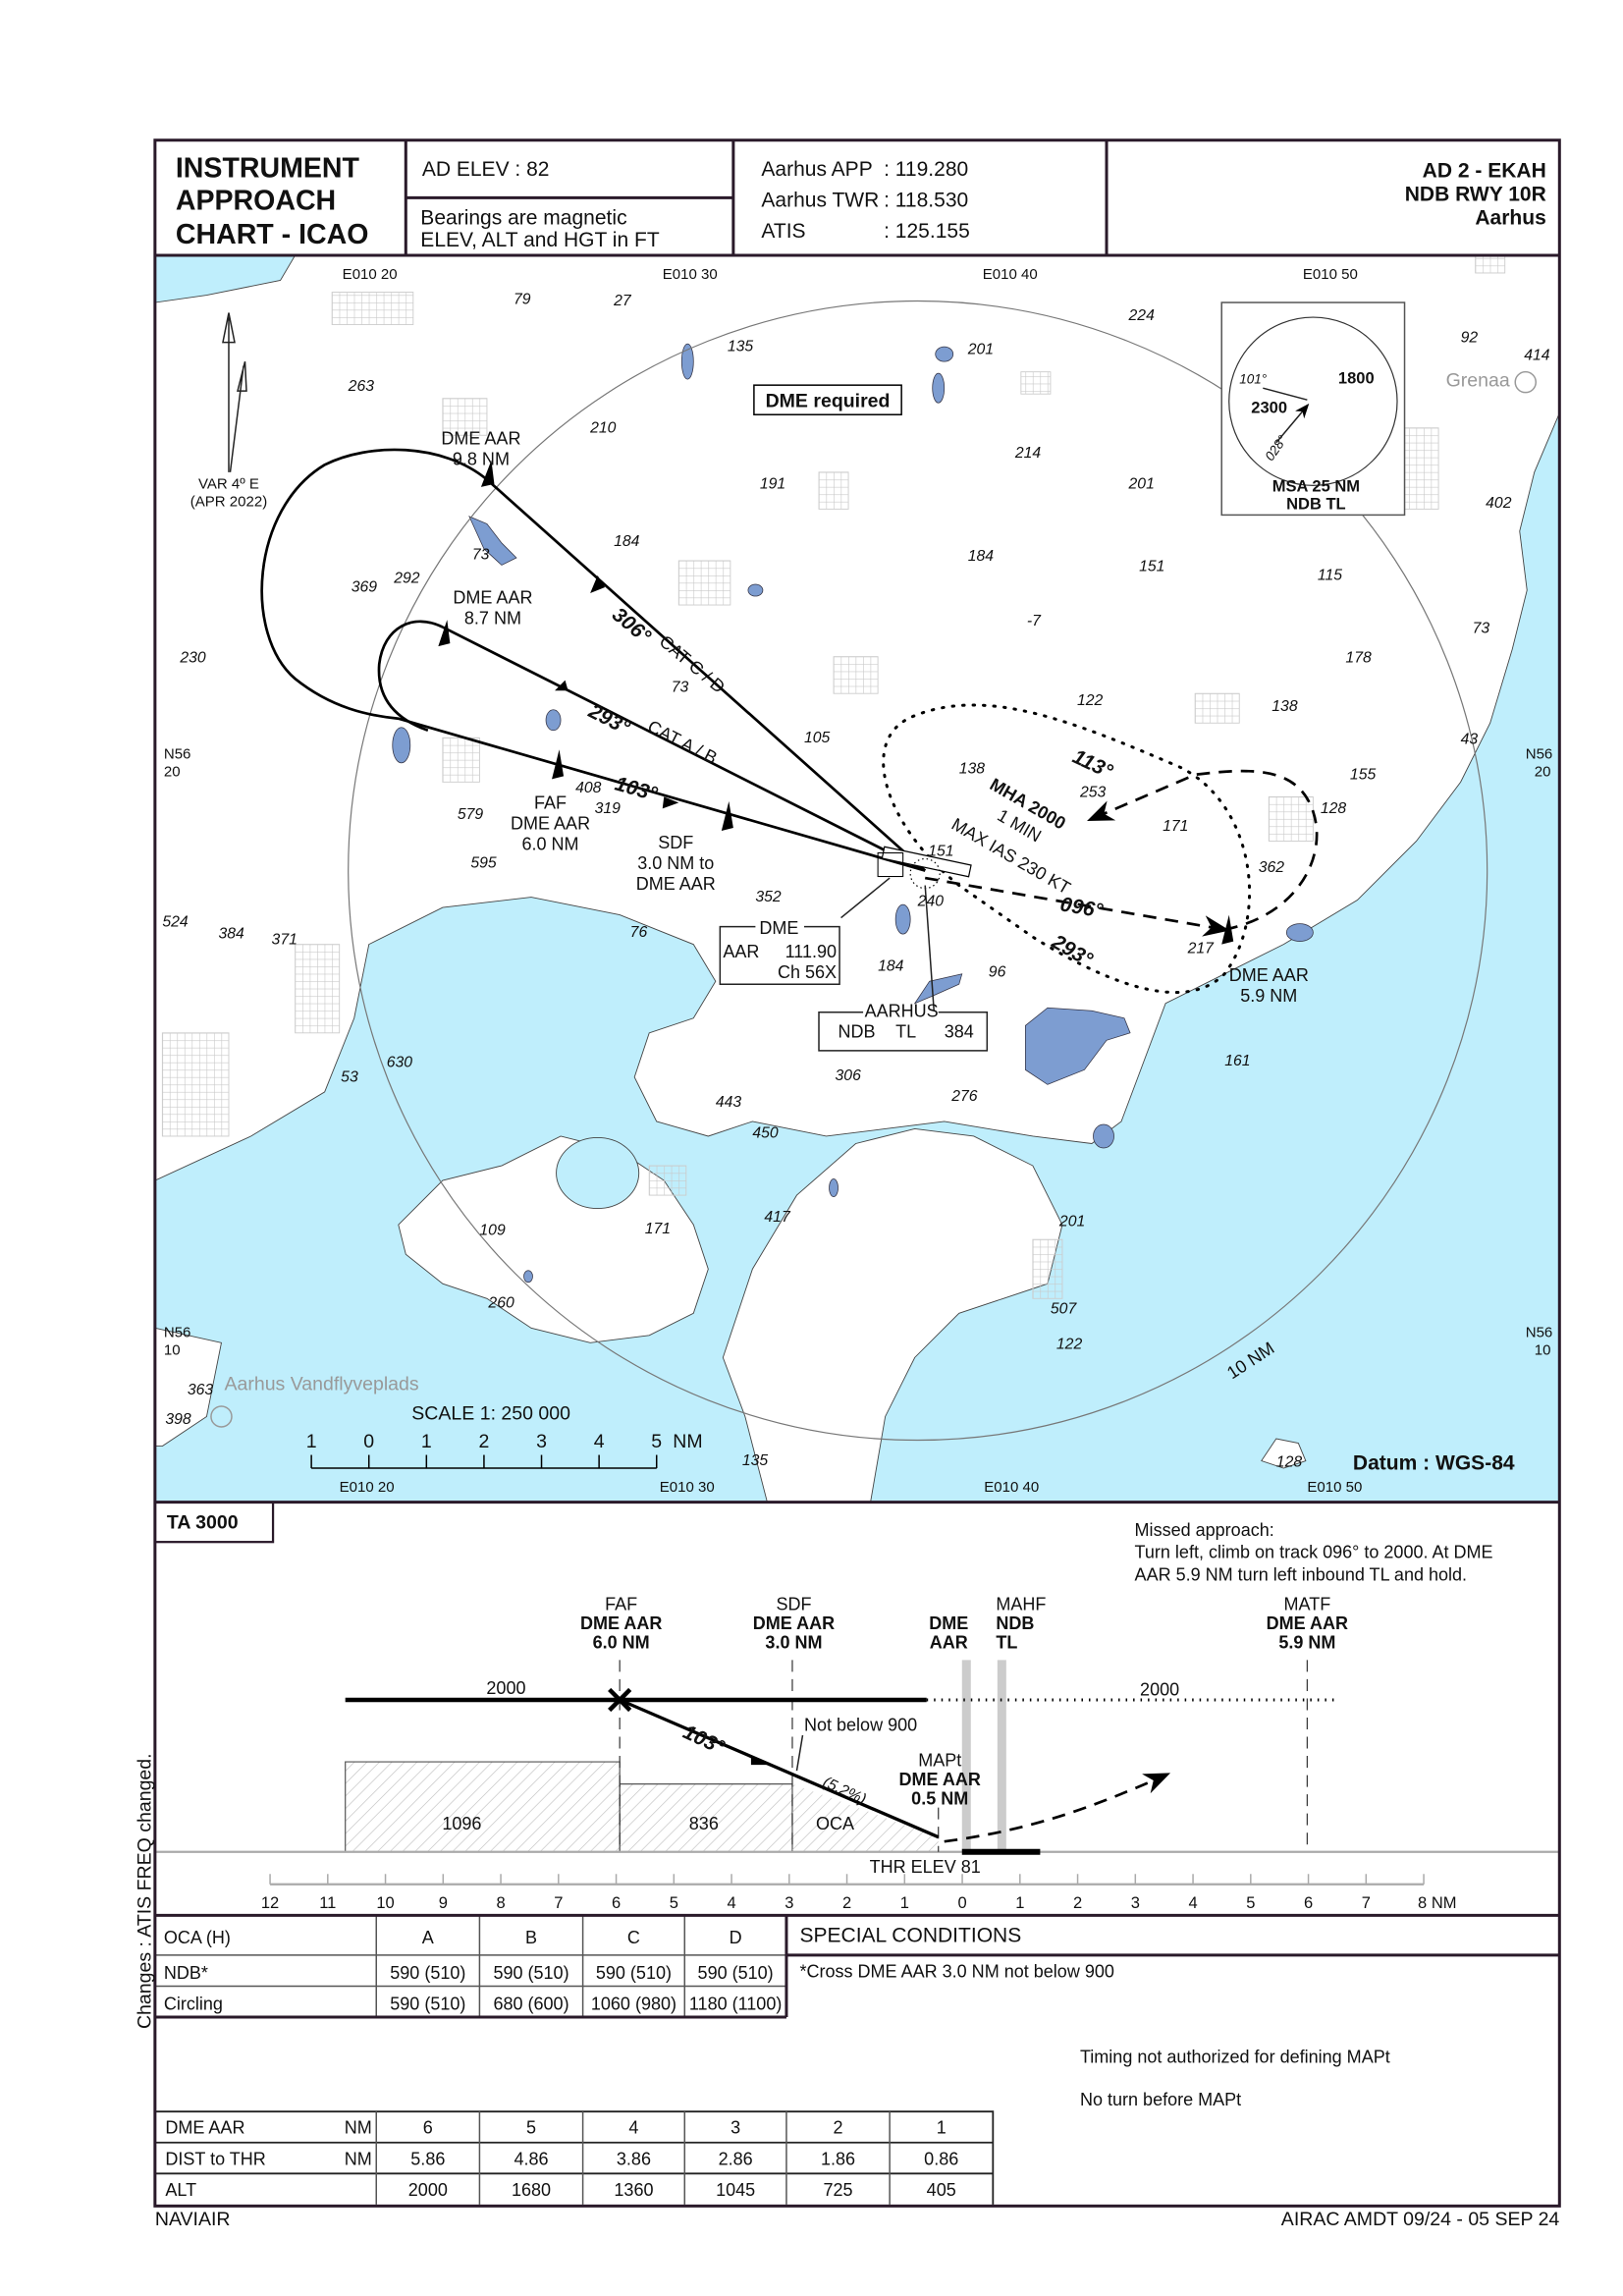  I want to click on spot-height: 138, so click(1284, 706).